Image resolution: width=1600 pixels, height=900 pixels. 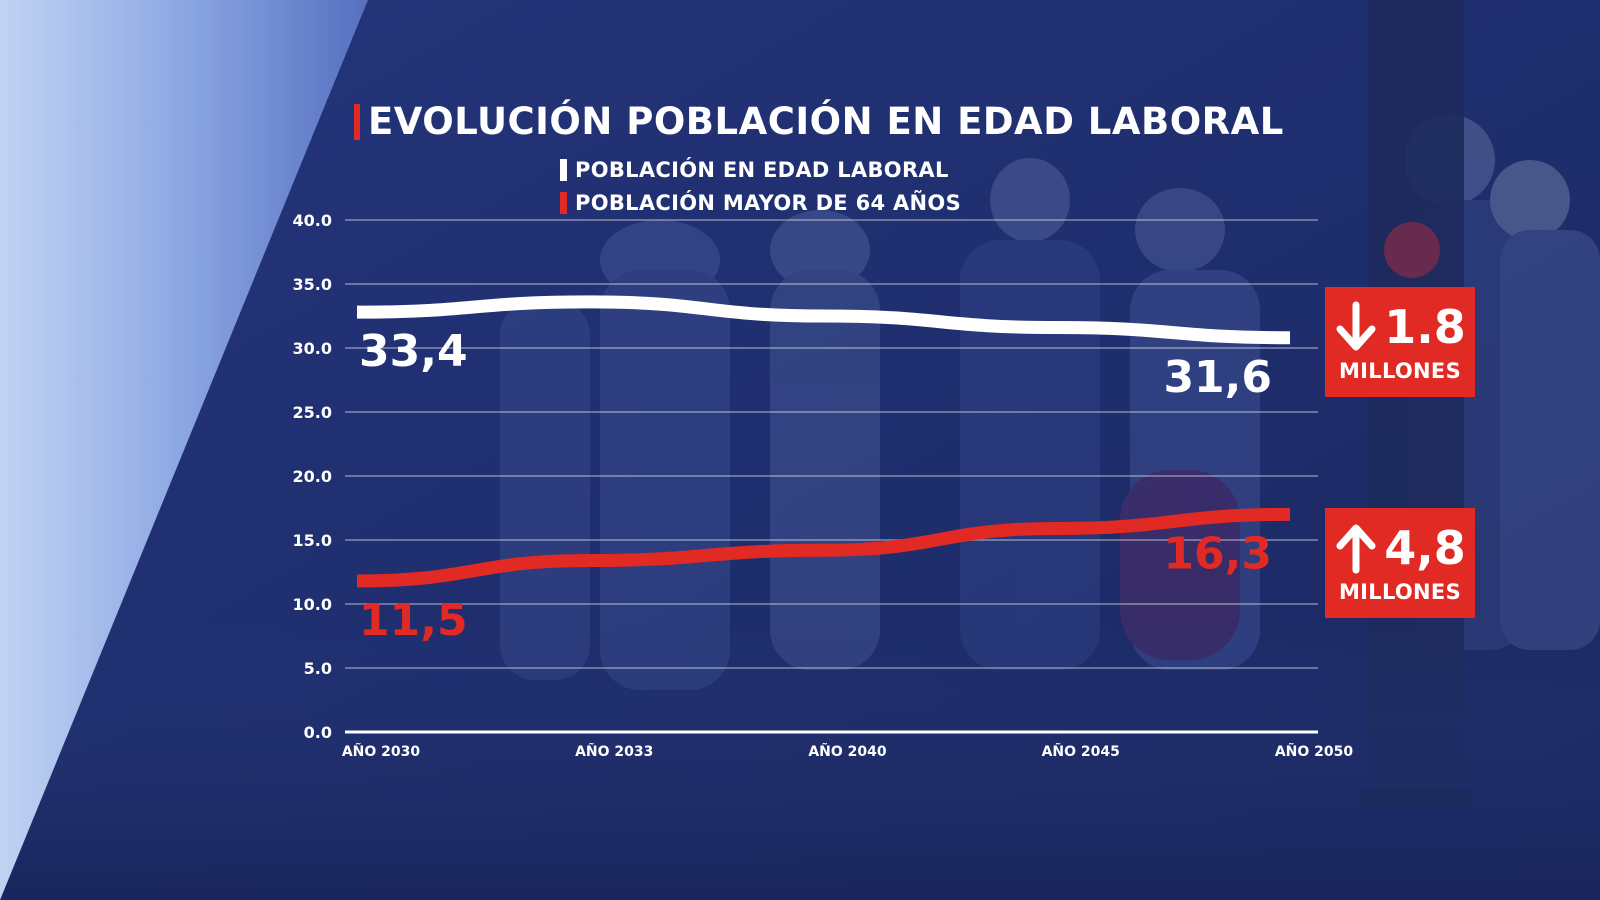 I want to click on arrow-up-icon, so click(x=1356, y=549).